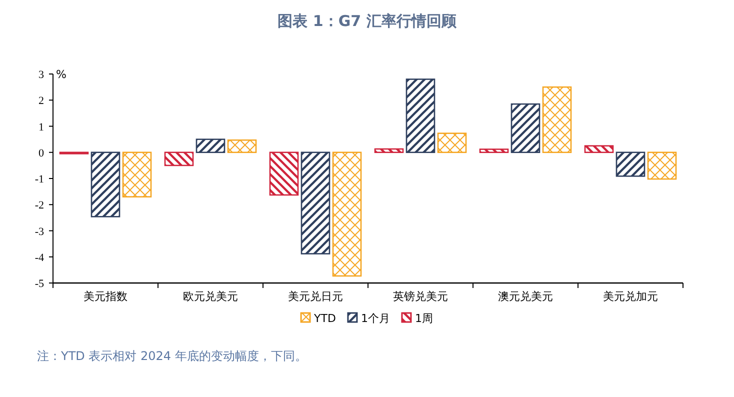 This screenshot has width=734, height=397. I want to click on legend-label: 1个月, so click(375, 318).